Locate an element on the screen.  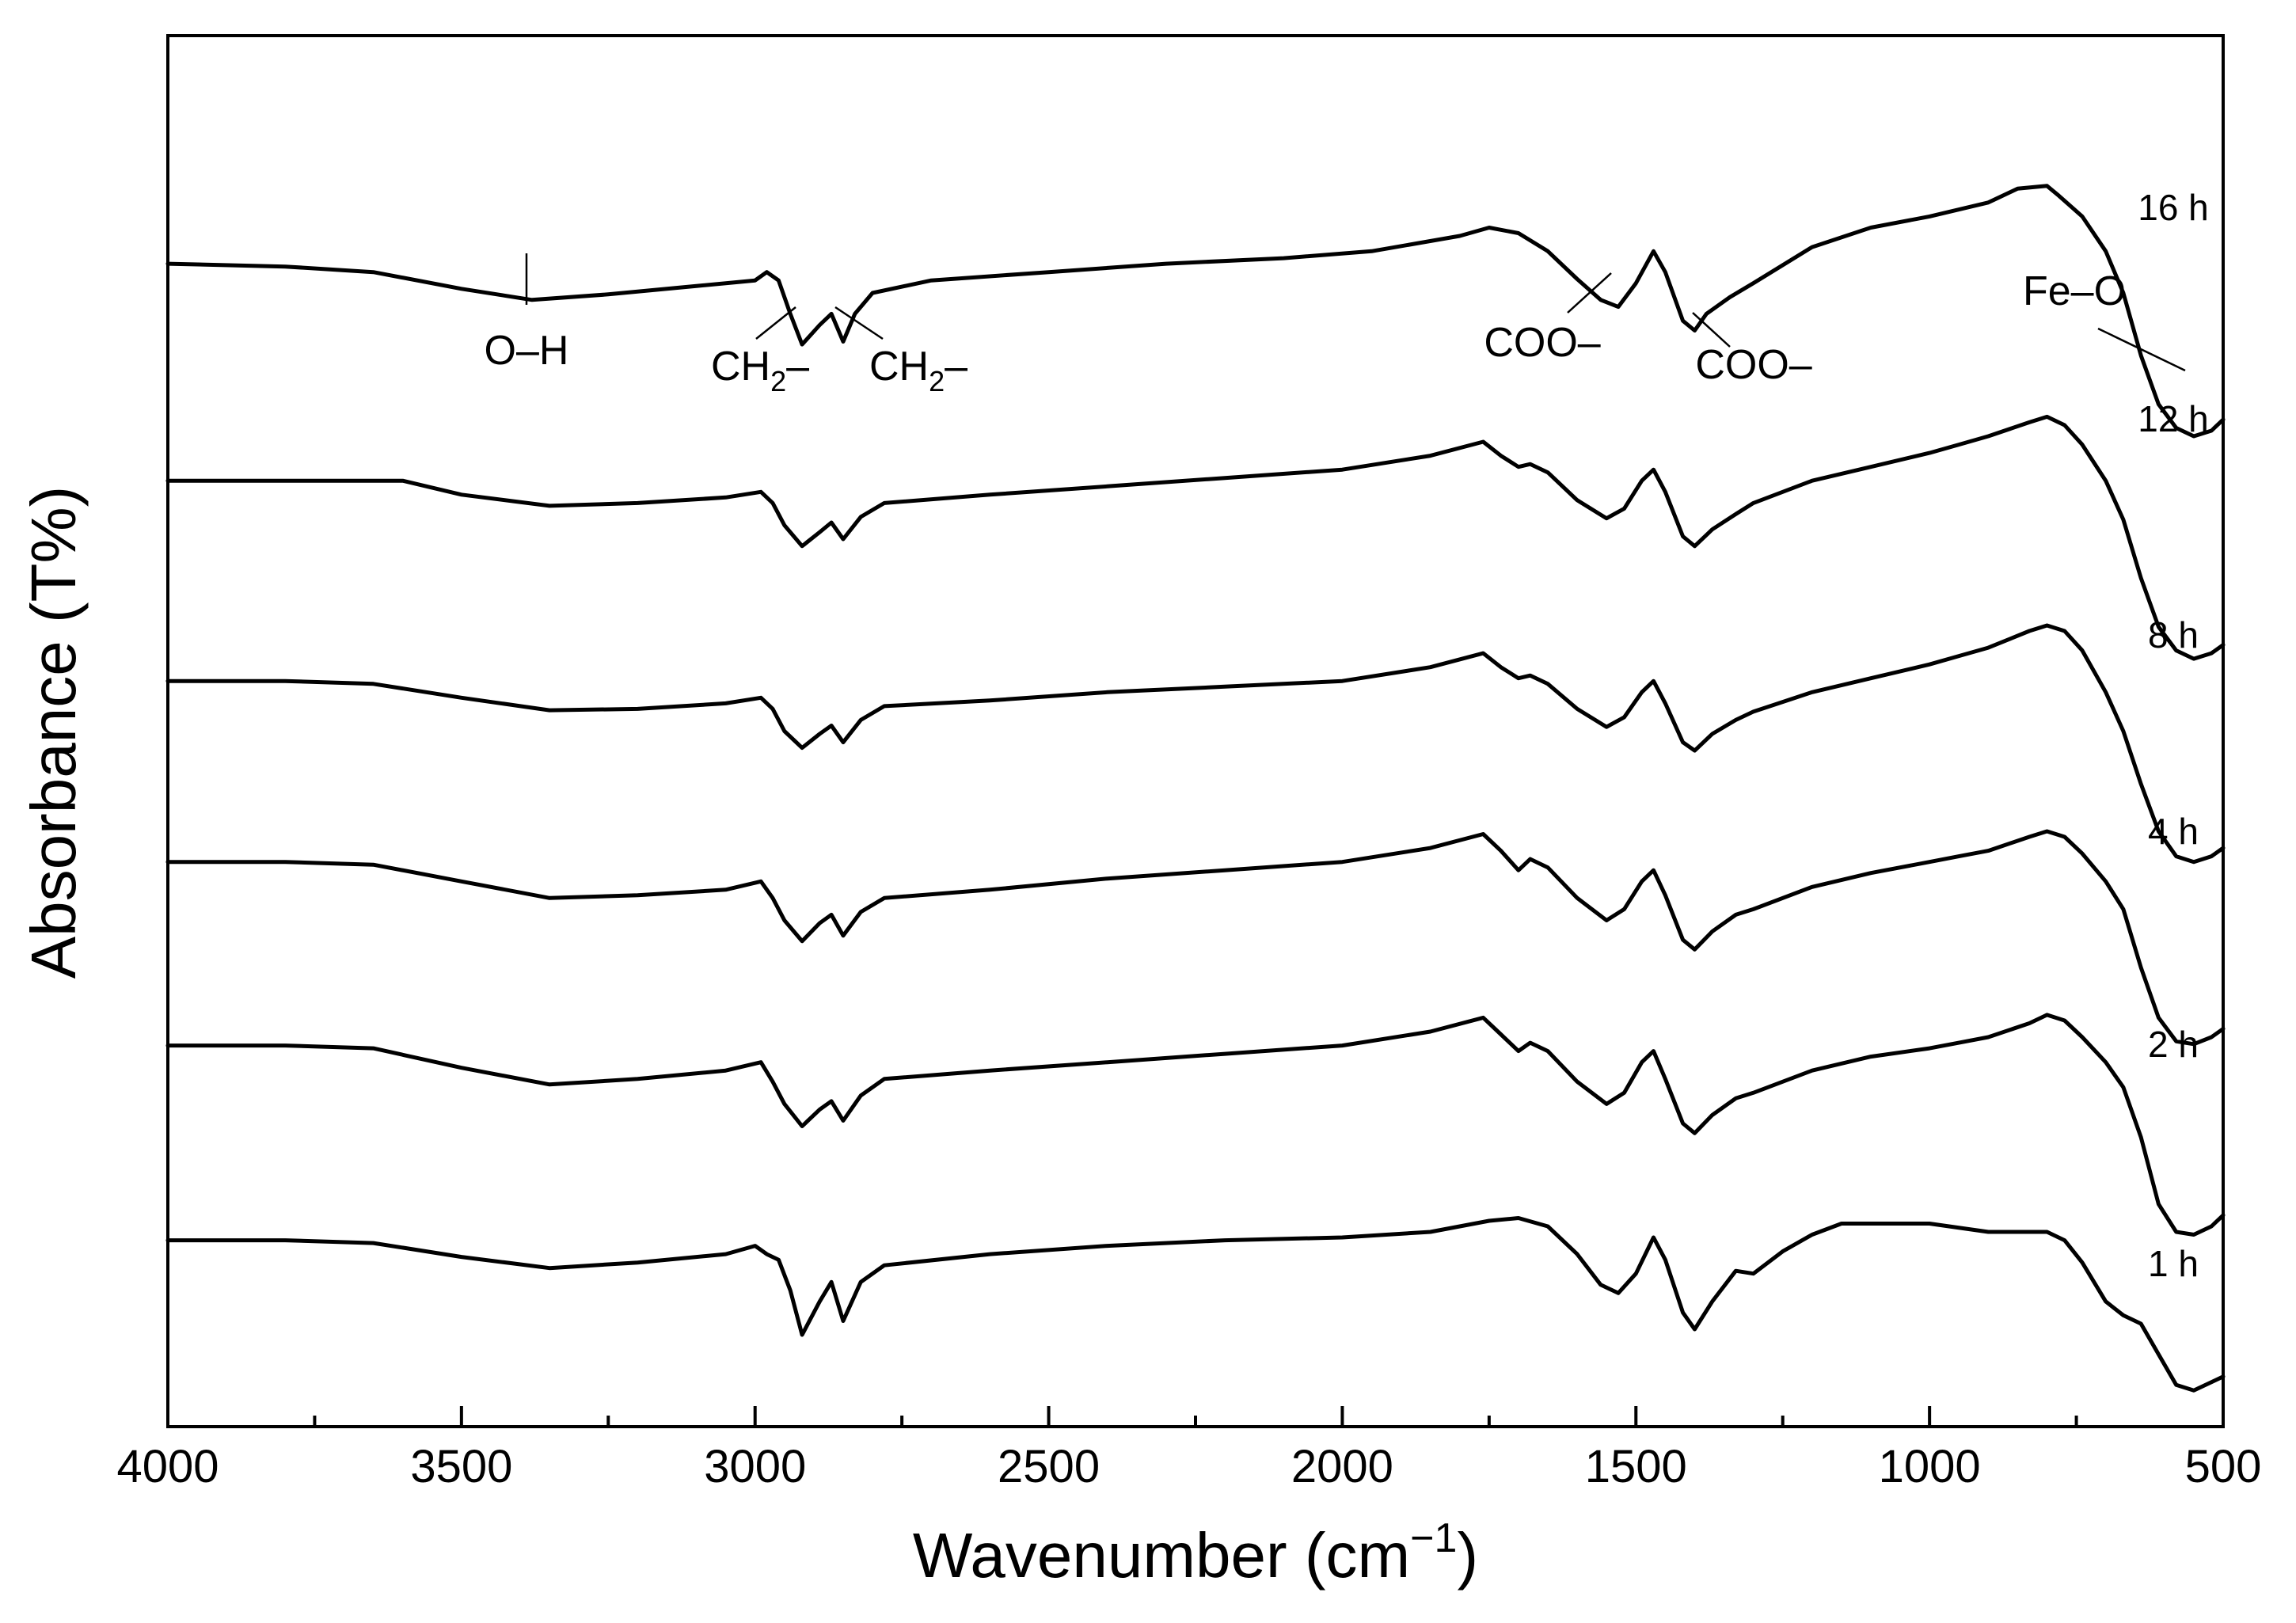
x-tick-label: 4000 is located at coordinates (167, 1466).